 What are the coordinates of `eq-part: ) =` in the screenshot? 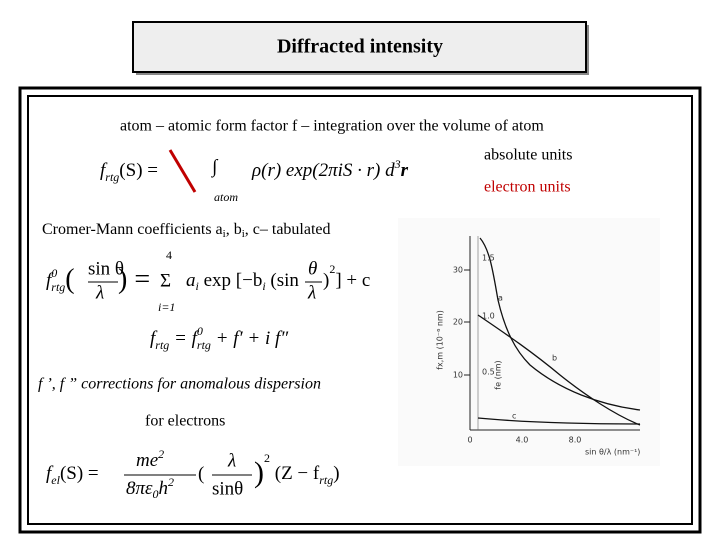 It's located at (134, 279).